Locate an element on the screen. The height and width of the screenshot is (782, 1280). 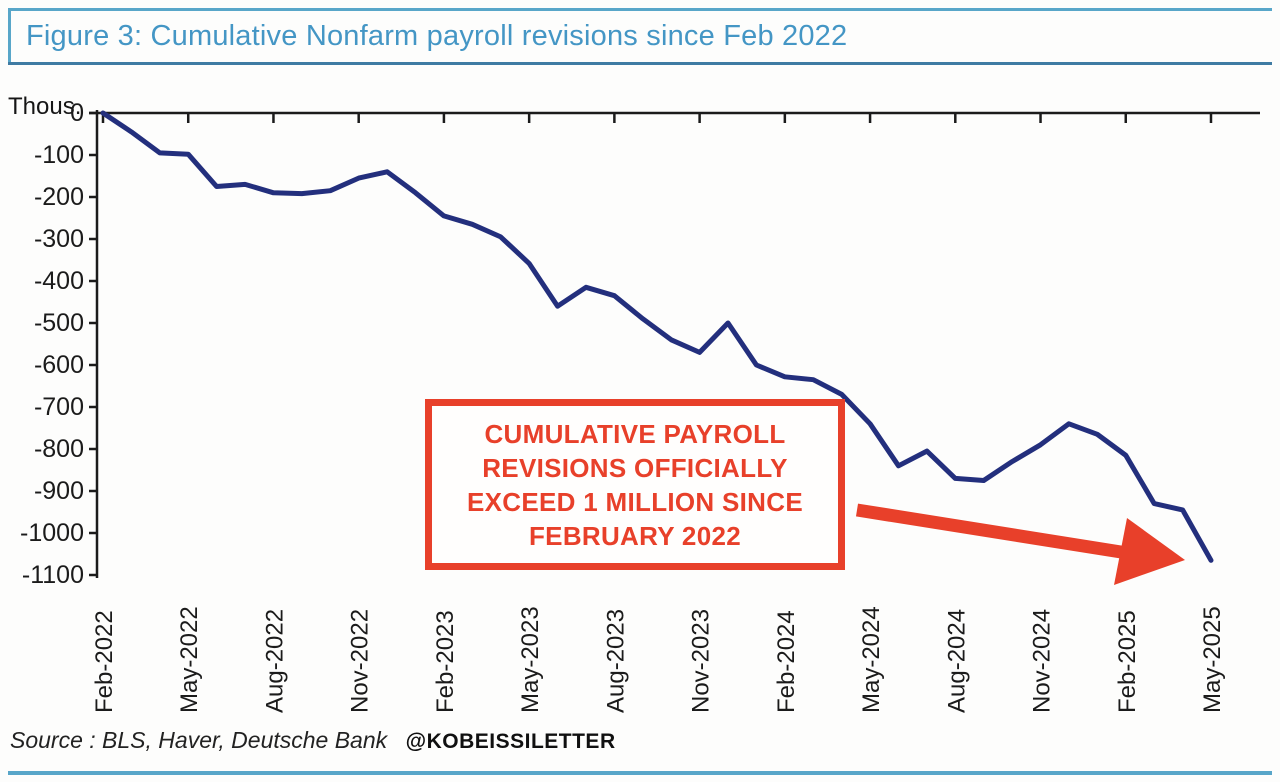
top-border-line is located at coordinates (640, 9).